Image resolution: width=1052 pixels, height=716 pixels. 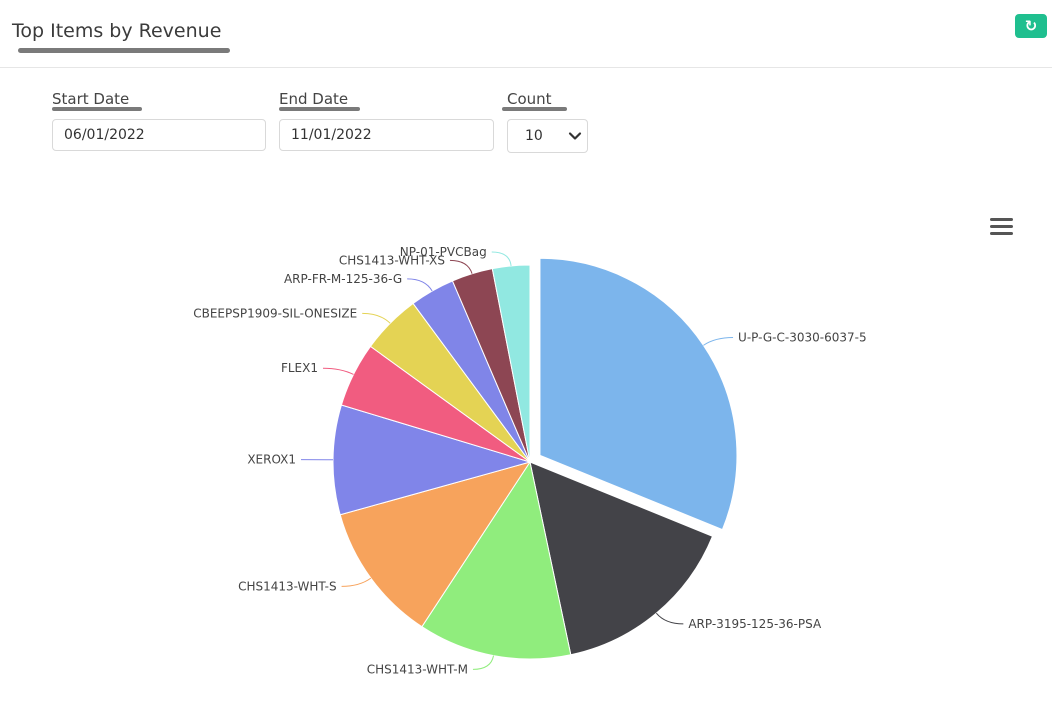 I want to click on pie-slice-label: CHS1413-WHT-M, so click(x=417, y=669).